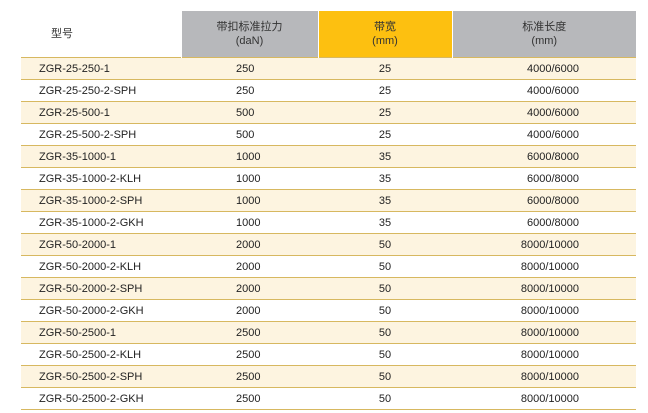 The width and height of the screenshot is (648, 413). I want to click on cell-model: ZGR-25-250-2-SPH, so click(101, 90).